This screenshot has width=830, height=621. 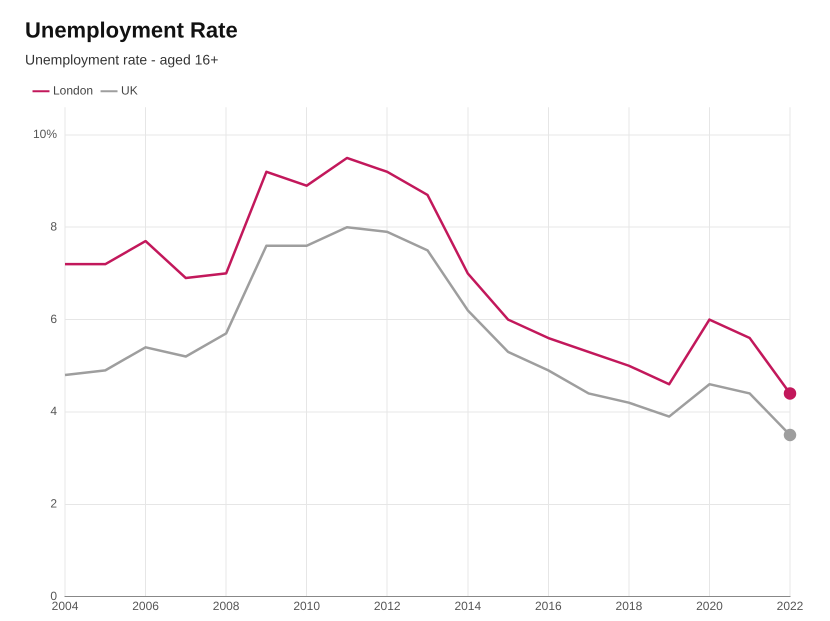 I want to click on y-tick-label: 6, so click(x=54, y=319).